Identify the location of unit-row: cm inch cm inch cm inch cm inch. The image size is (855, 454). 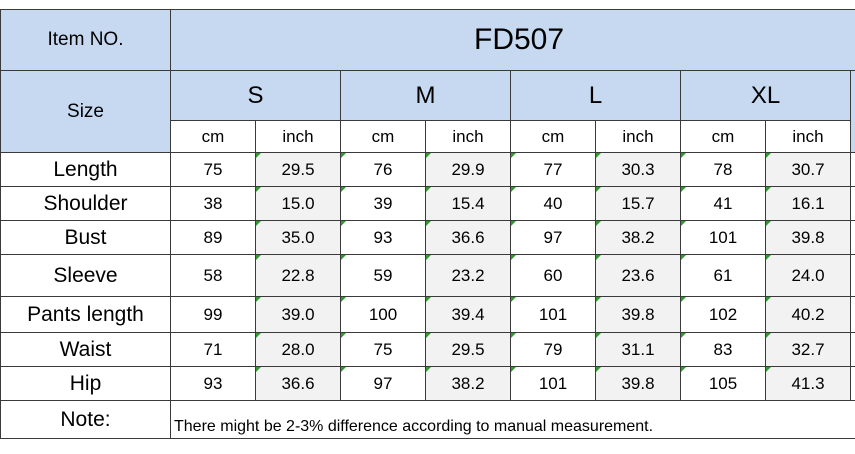
(428, 136).